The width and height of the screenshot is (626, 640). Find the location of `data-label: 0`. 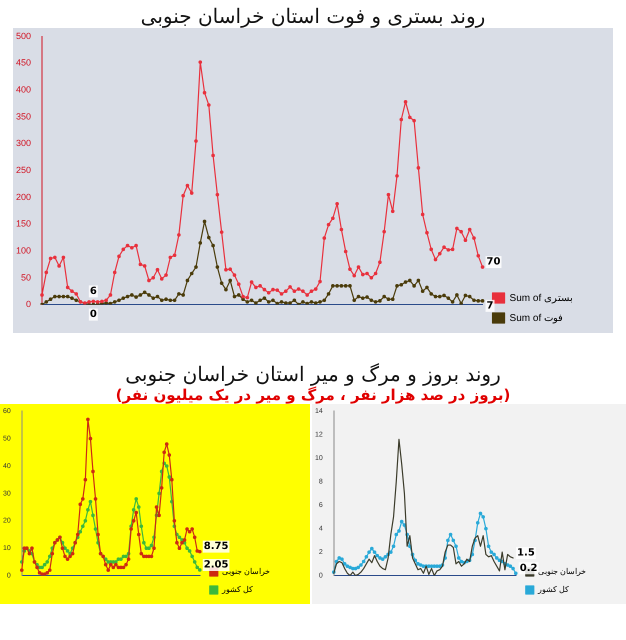

data-label: 0 is located at coordinates (93, 314).